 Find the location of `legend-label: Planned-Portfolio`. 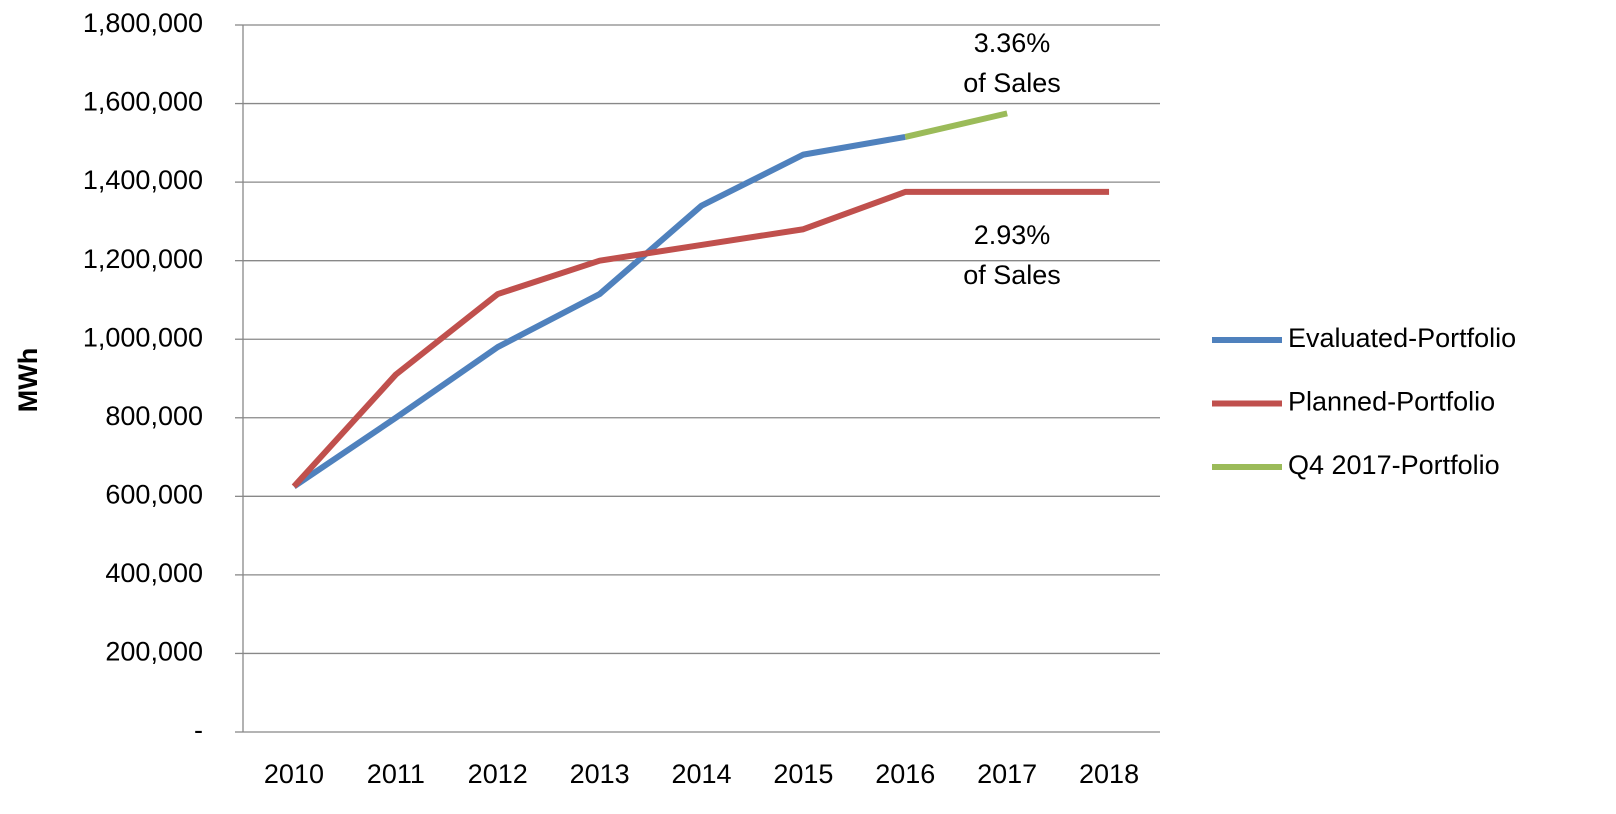

legend-label: Planned-Portfolio is located at coordinates (1391, 402).